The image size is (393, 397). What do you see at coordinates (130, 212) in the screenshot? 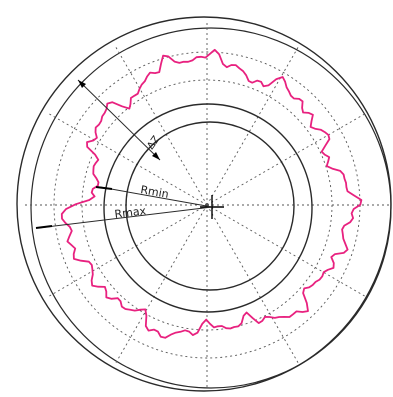
I see `rmax-label: Rmax` at bounding box center [130, 212].